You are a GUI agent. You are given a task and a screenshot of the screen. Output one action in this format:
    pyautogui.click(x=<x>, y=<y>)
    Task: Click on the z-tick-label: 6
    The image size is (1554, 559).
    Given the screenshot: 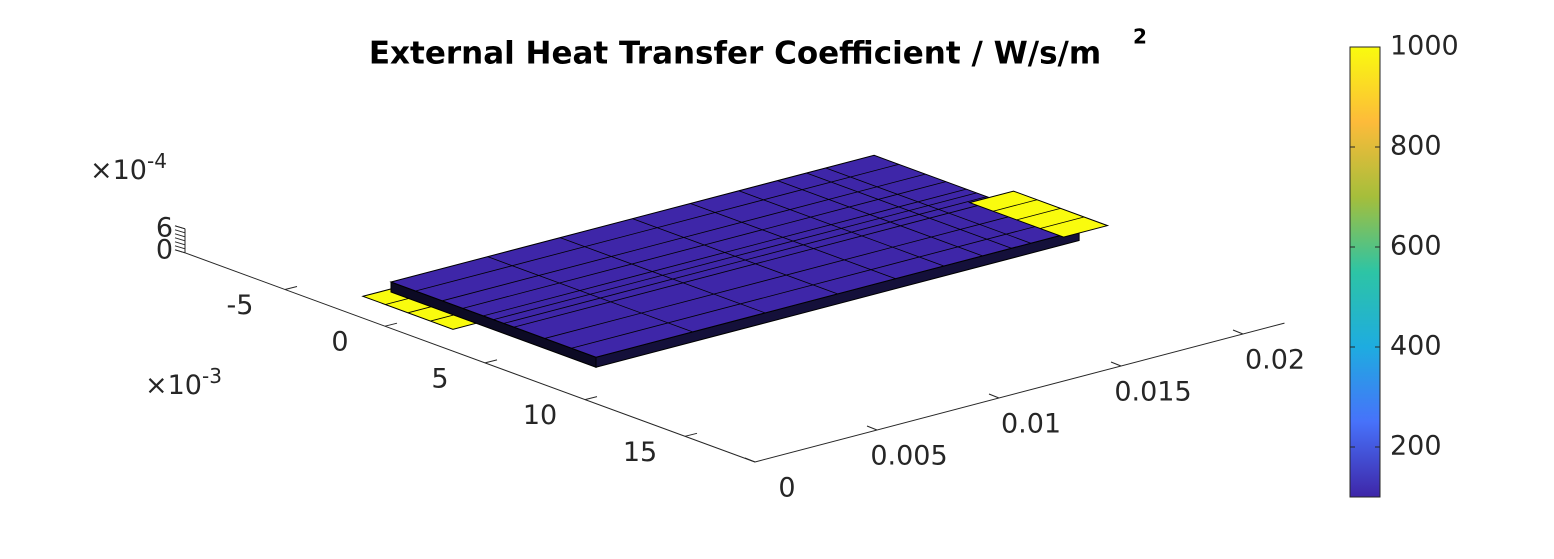 What is the action you would take?
    pyautogui.click(x=164, y=227)
    